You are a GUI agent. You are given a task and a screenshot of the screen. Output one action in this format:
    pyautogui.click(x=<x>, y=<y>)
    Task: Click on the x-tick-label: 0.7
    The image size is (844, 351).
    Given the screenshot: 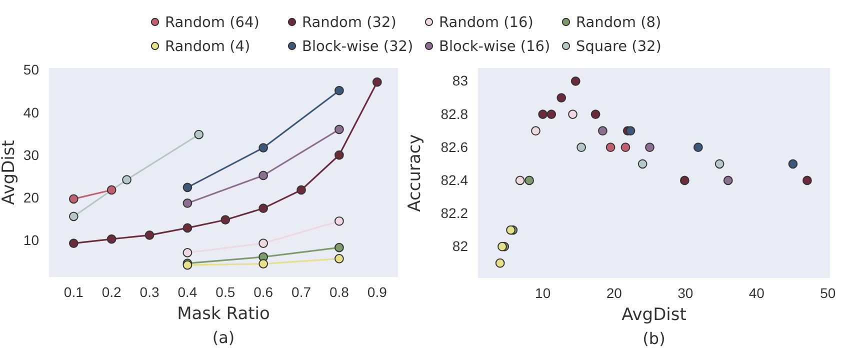 What is the action you would take?
    pyautogui.click(x=302, y=292)
    